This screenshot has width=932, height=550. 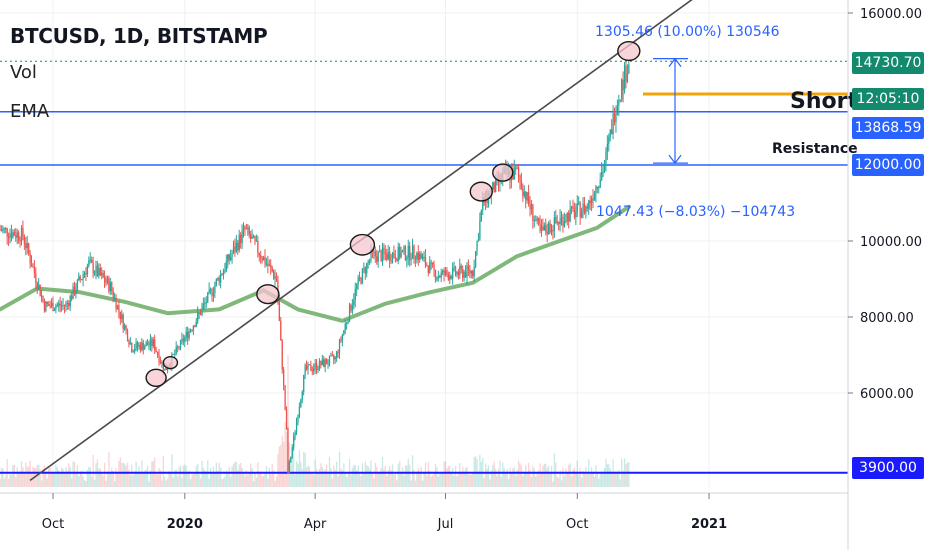 What do you see at coordinates (888, 128) in the screenshot?
I see `resistance-price-tag: 13868.59` at bounding box center [888, 128].